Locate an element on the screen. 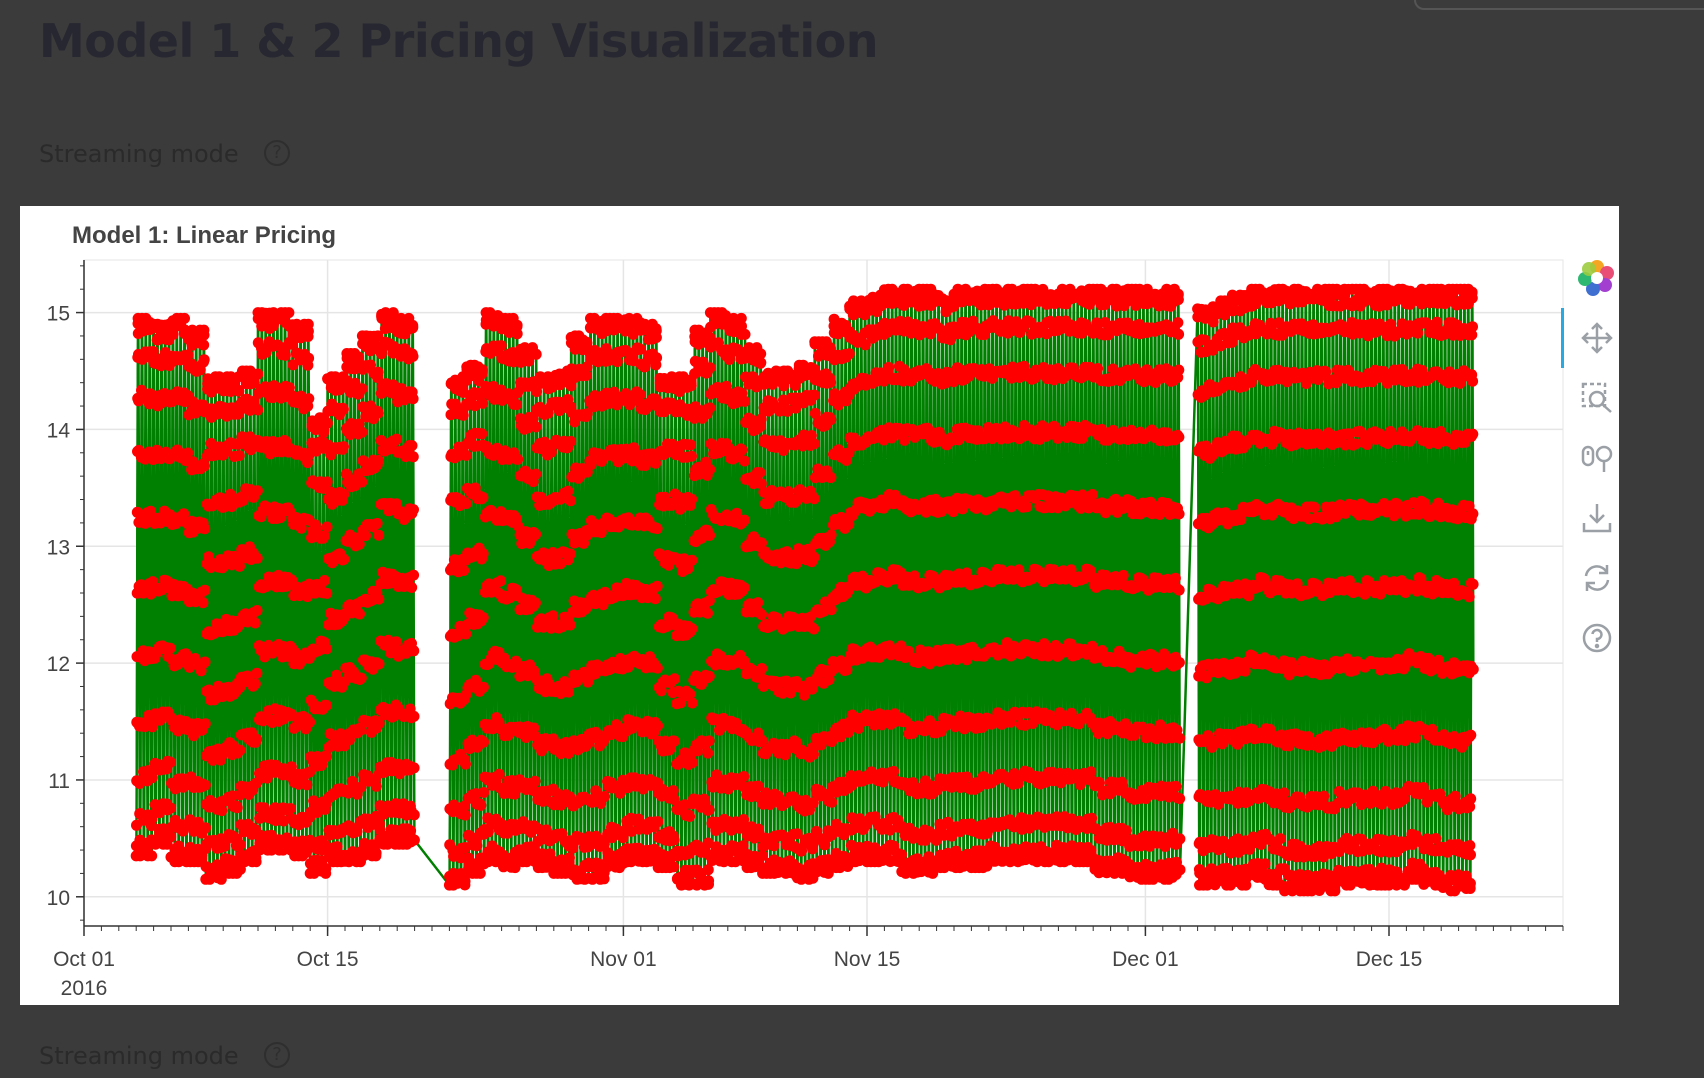 The image size is (1704, 1078). page-title: Model 1 & 2 Pricing Visualization is located at coordinates (459, 41).